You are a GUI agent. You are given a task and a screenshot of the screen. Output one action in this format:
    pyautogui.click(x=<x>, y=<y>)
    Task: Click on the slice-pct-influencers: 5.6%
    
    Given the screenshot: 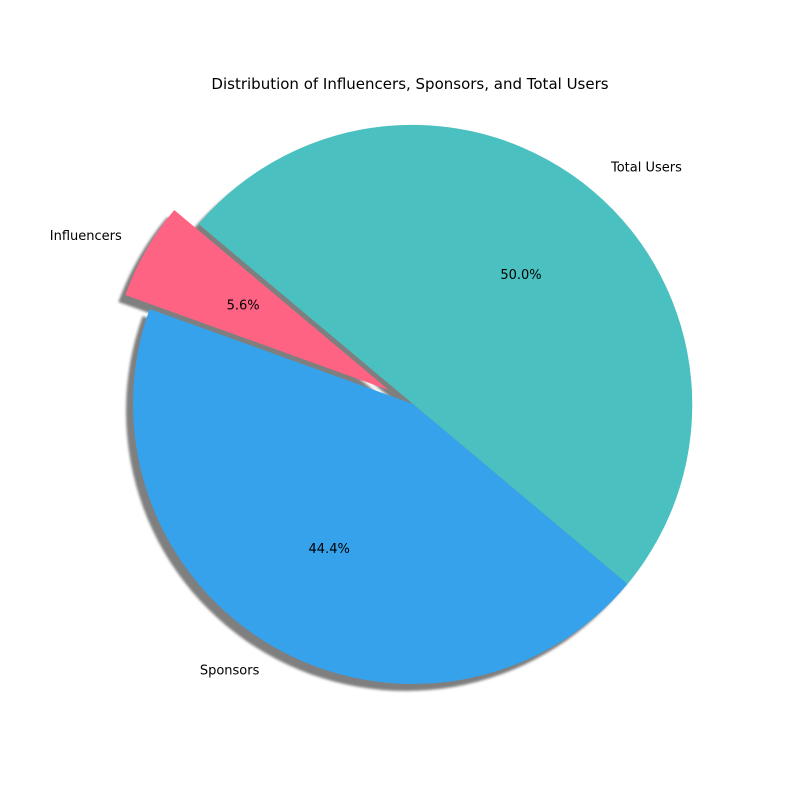 What is the action you would take?
    pyautogui.click(x=243, y=306)
    